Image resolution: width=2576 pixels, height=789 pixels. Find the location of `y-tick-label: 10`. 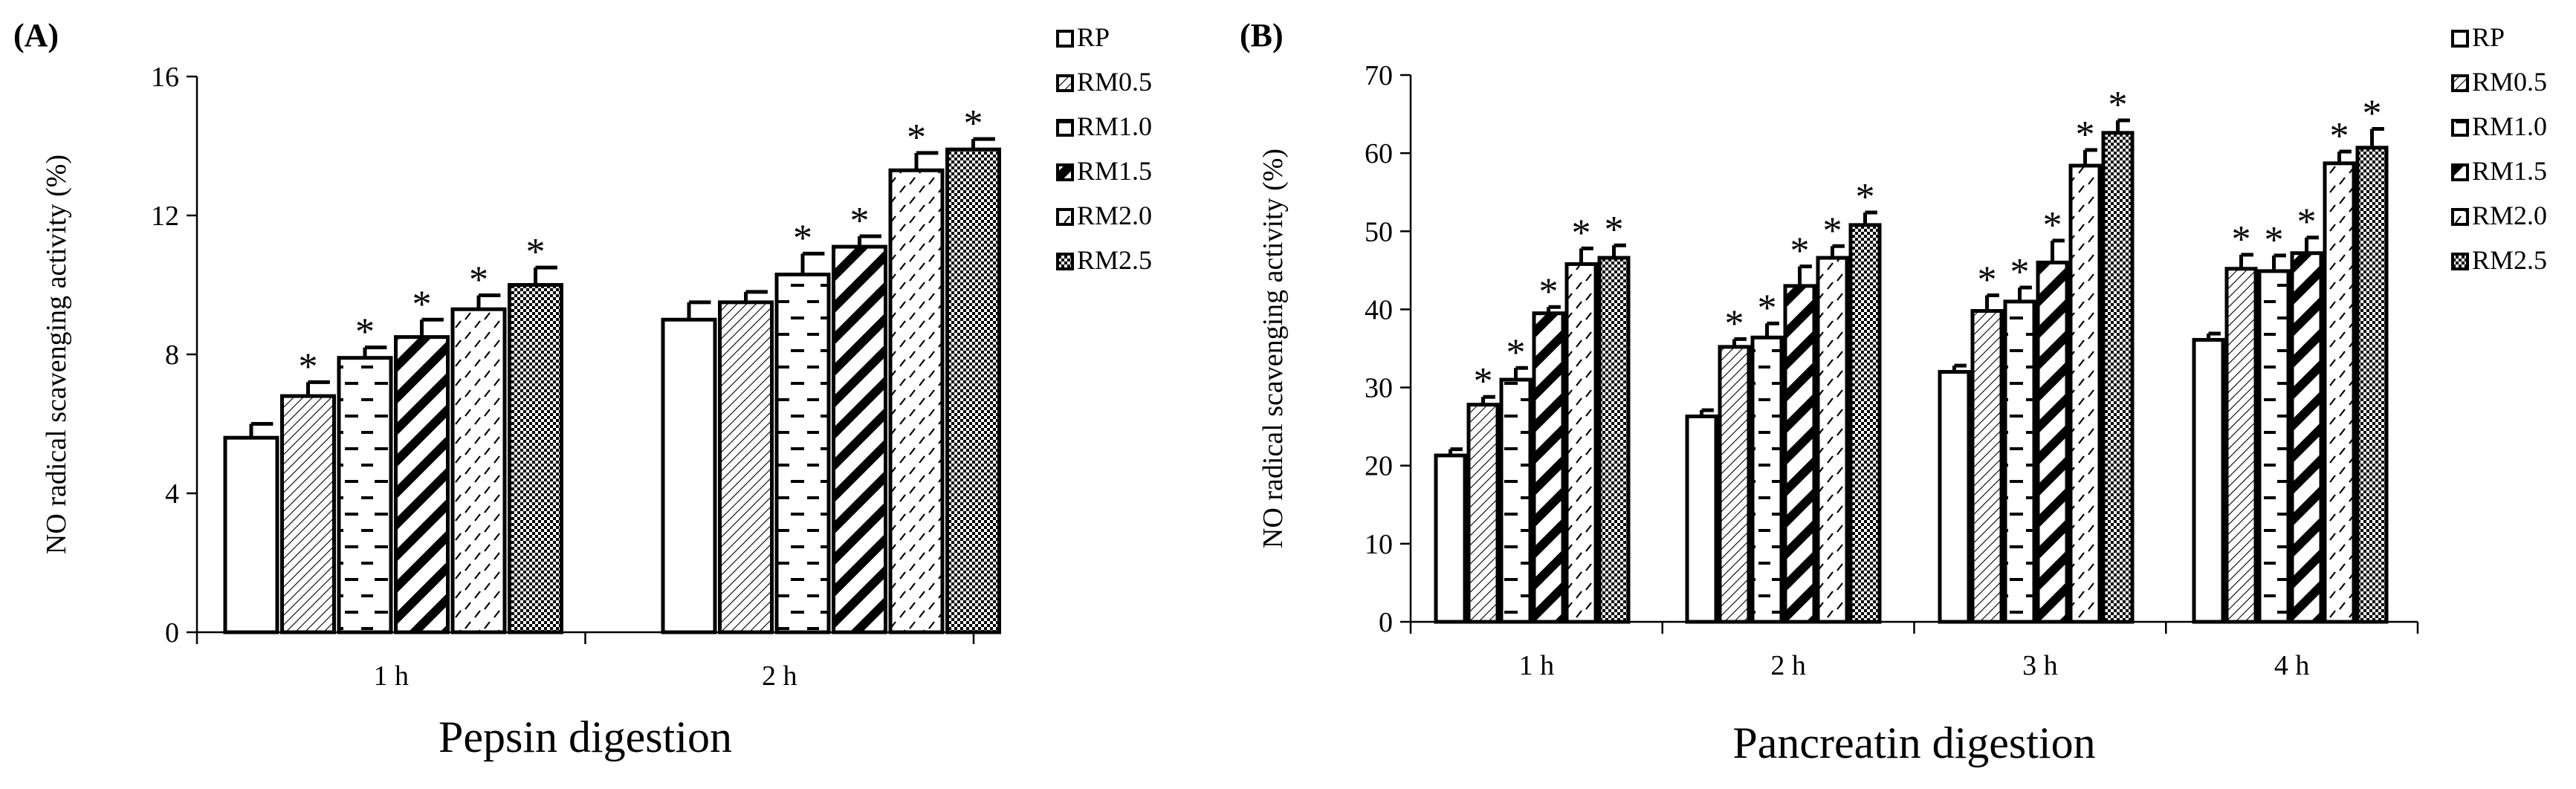

y-tick-label: 10 is located at coordinates (1379, 544).